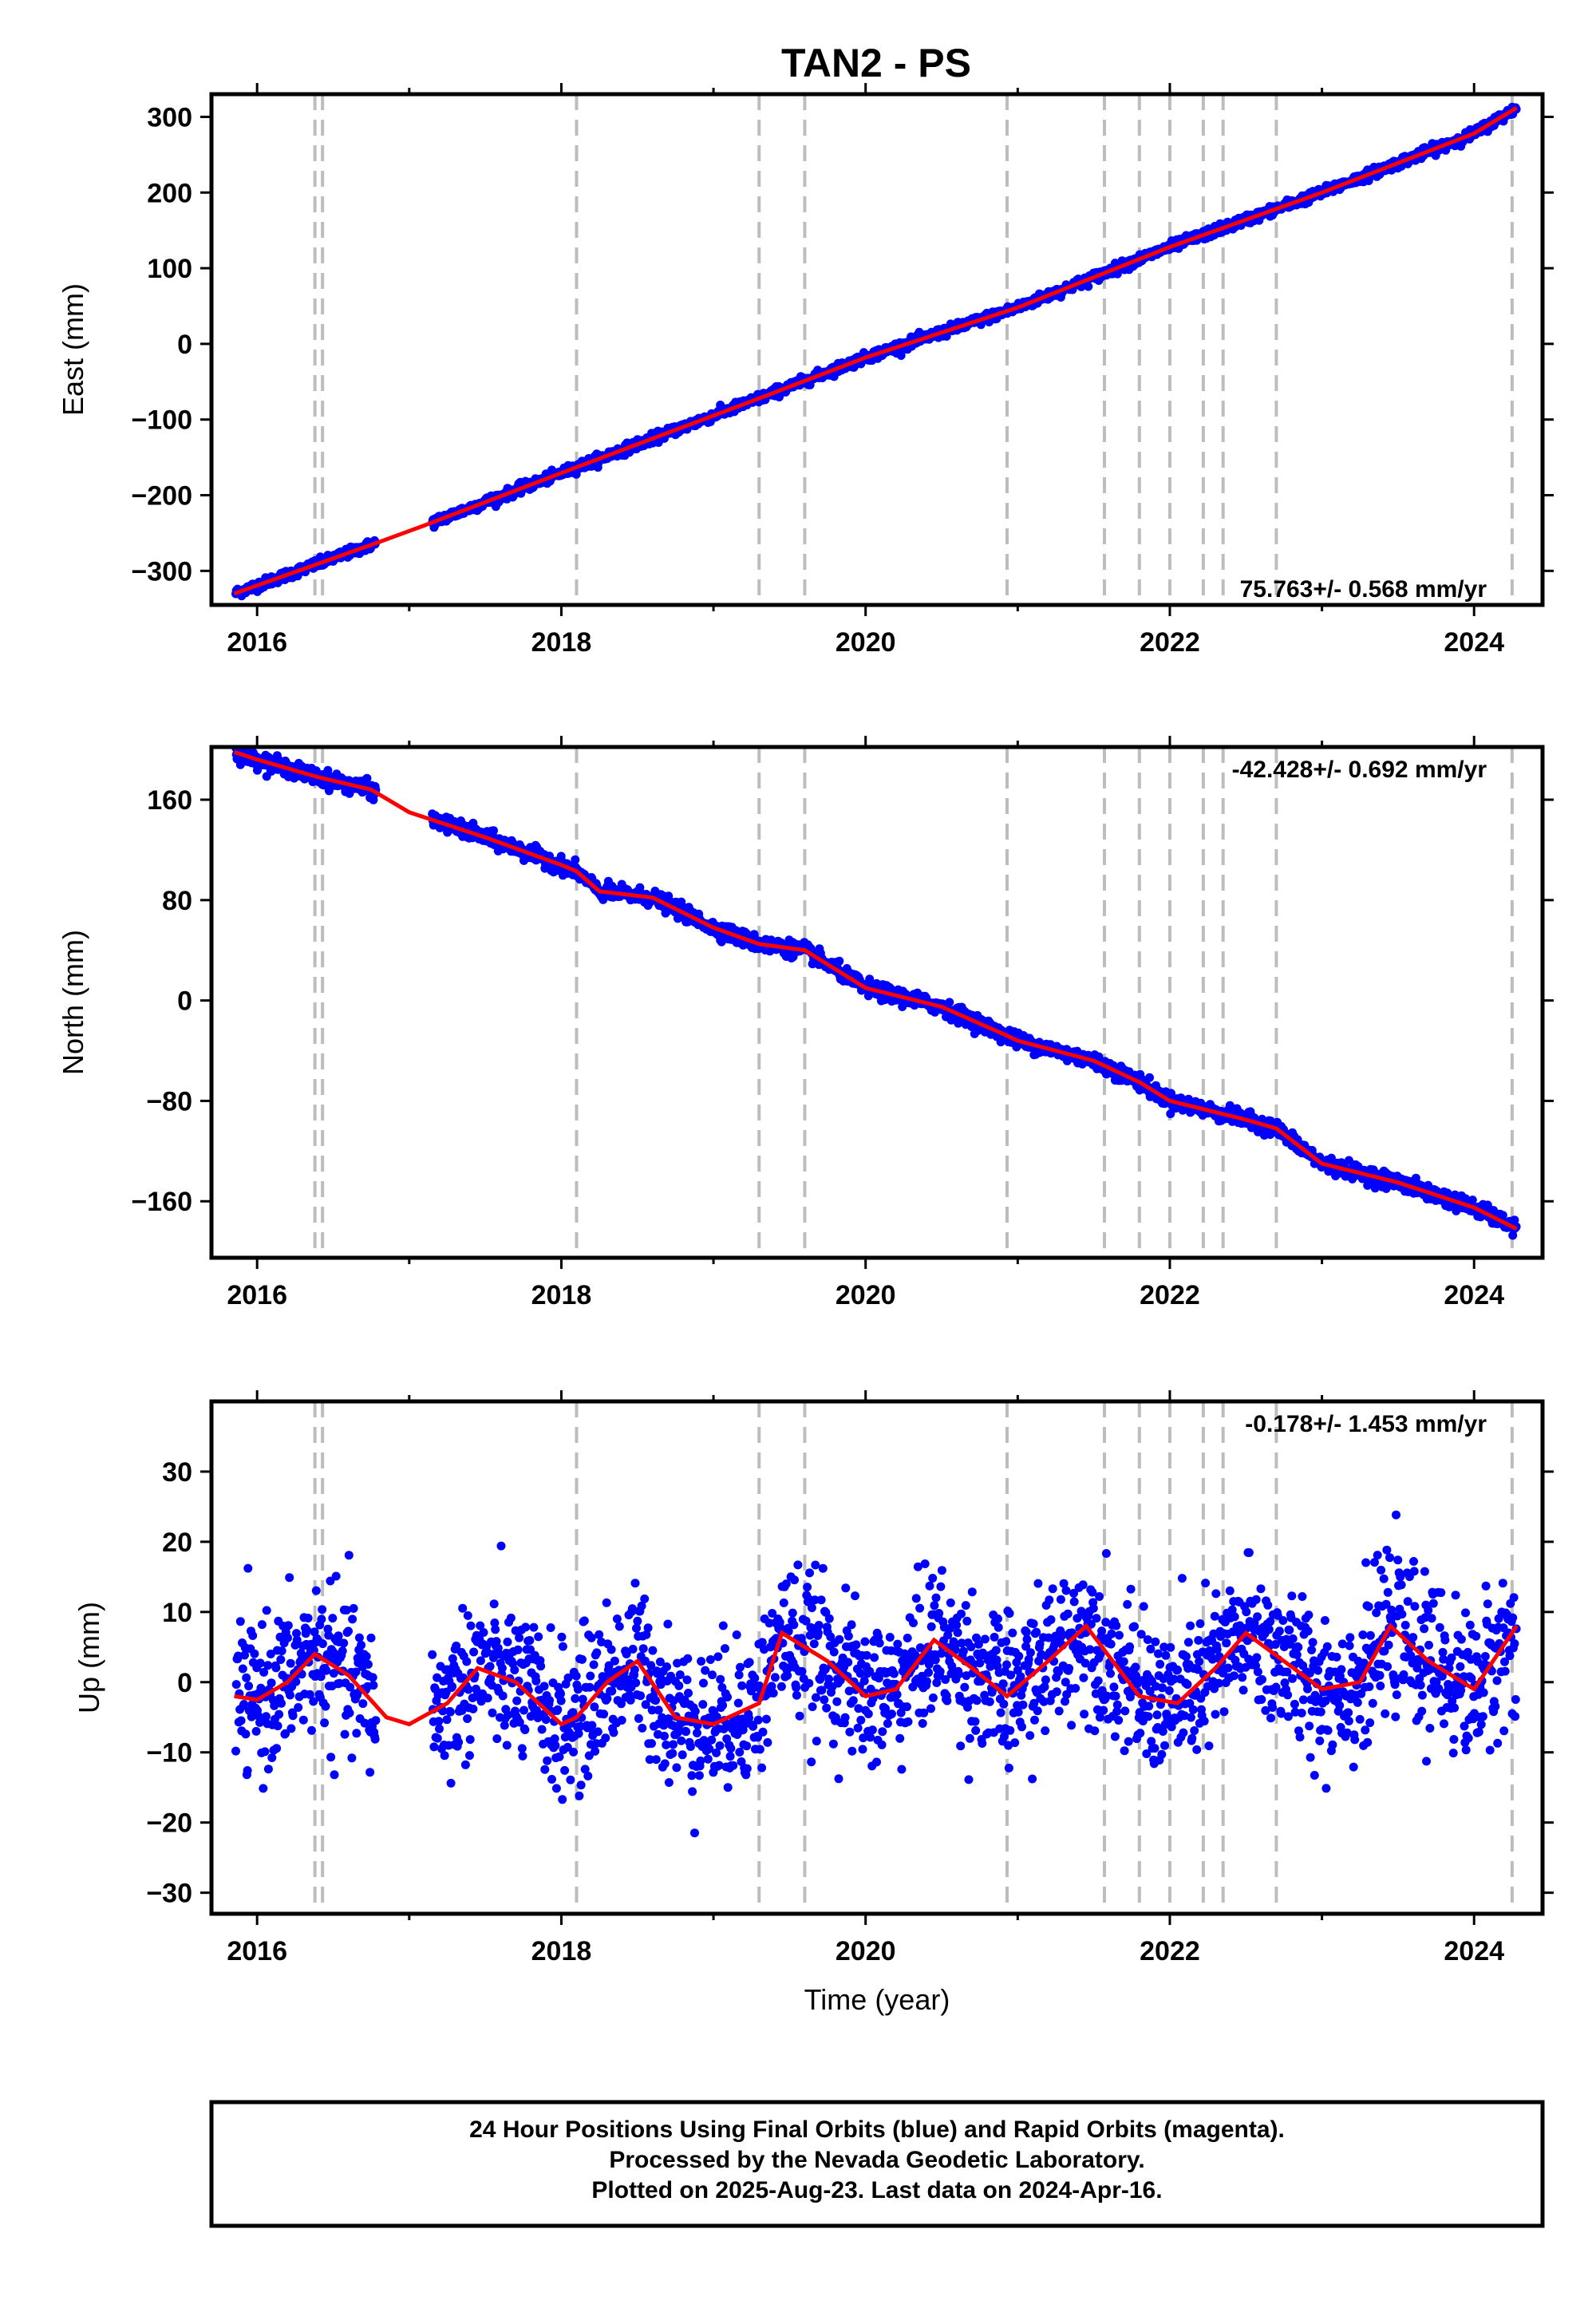  What do you see at coordinates (169, 269) in the screenshot?
I see `y-tick-label: 100` at bounding box center [169, 269].